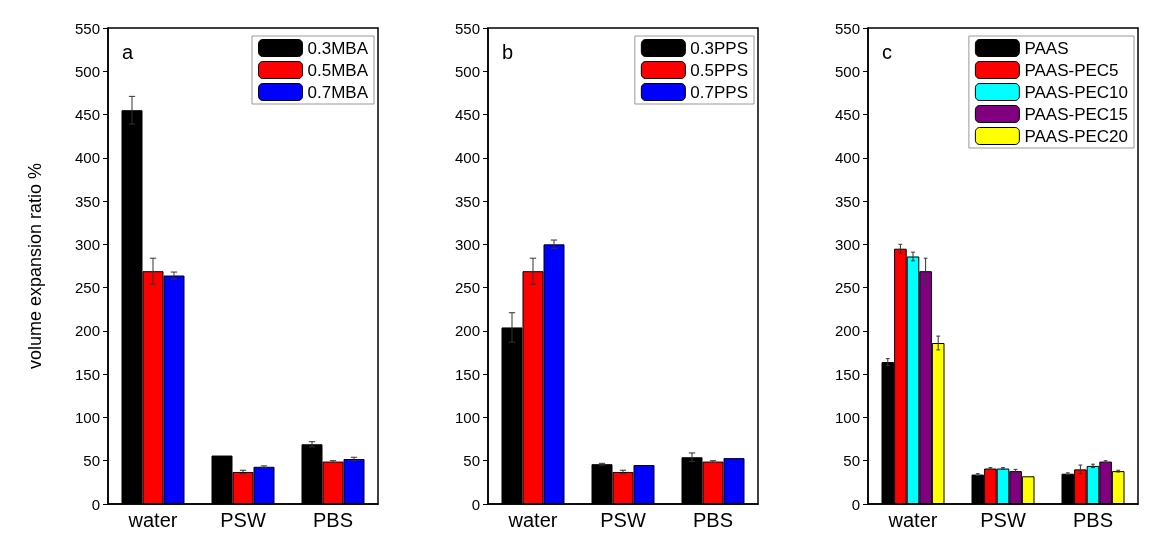 The height and width of the screenshot is (542, 1157). What do you see at coordinates (1076, 92) in the screenshot?
I see `legend-label: PAAS-PEC10` at bounding box center [1076, 92].